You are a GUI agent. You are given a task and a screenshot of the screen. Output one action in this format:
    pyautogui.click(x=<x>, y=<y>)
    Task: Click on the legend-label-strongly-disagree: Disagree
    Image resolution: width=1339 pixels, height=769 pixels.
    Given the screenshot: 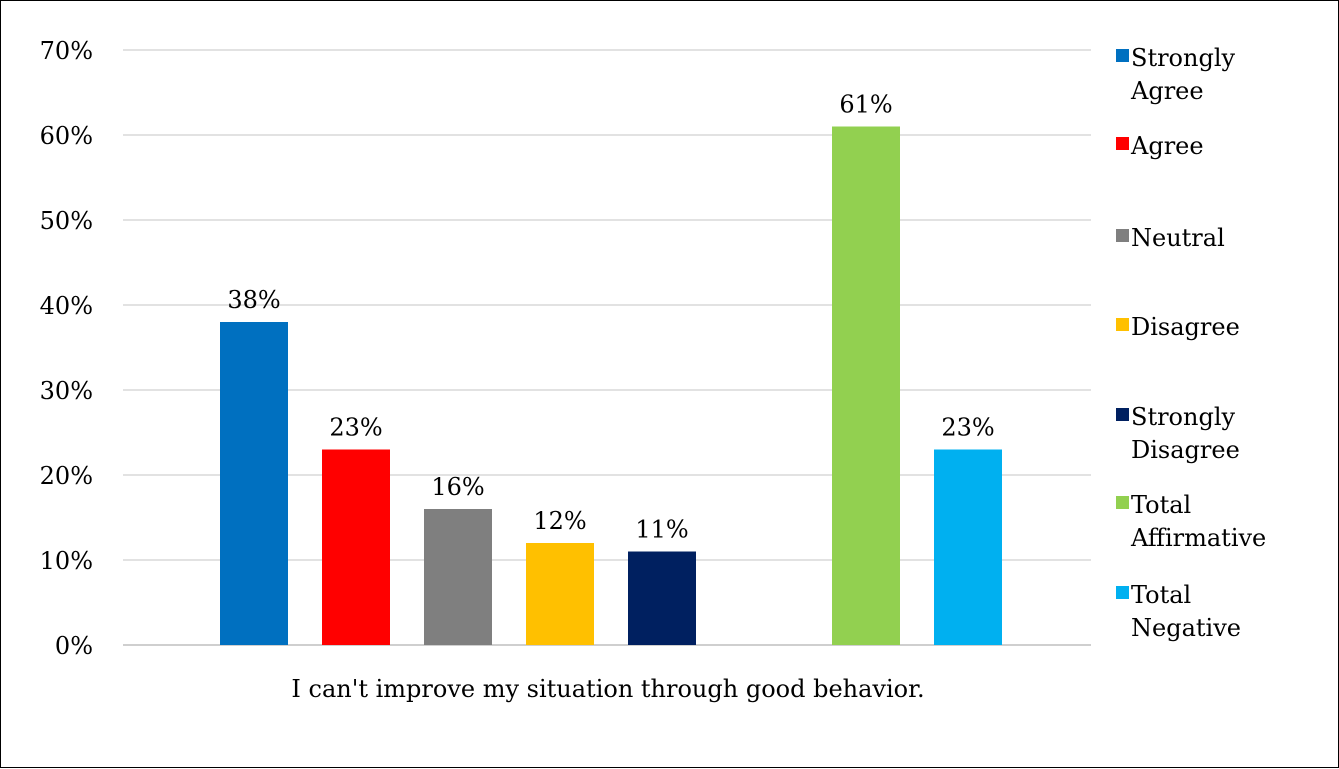 What is the action you would take?
    pyautogui.click(x=1185, y=450)
    